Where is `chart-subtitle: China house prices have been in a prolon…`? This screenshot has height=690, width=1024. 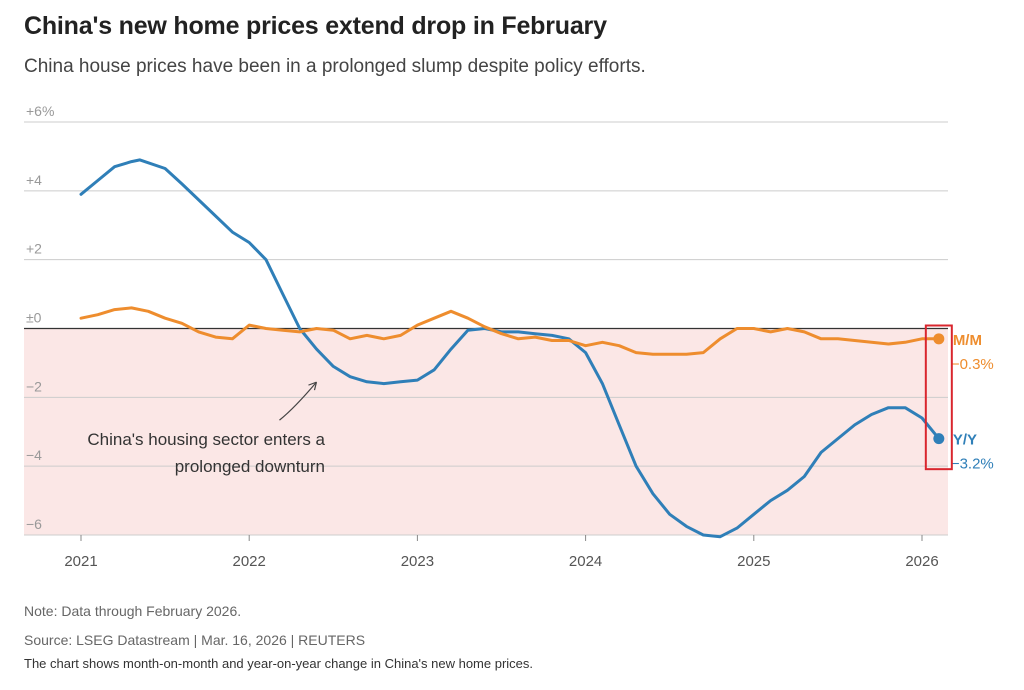 chart-subtitle: China house prices have been in a prolon… is located at coordinates (335, 66).